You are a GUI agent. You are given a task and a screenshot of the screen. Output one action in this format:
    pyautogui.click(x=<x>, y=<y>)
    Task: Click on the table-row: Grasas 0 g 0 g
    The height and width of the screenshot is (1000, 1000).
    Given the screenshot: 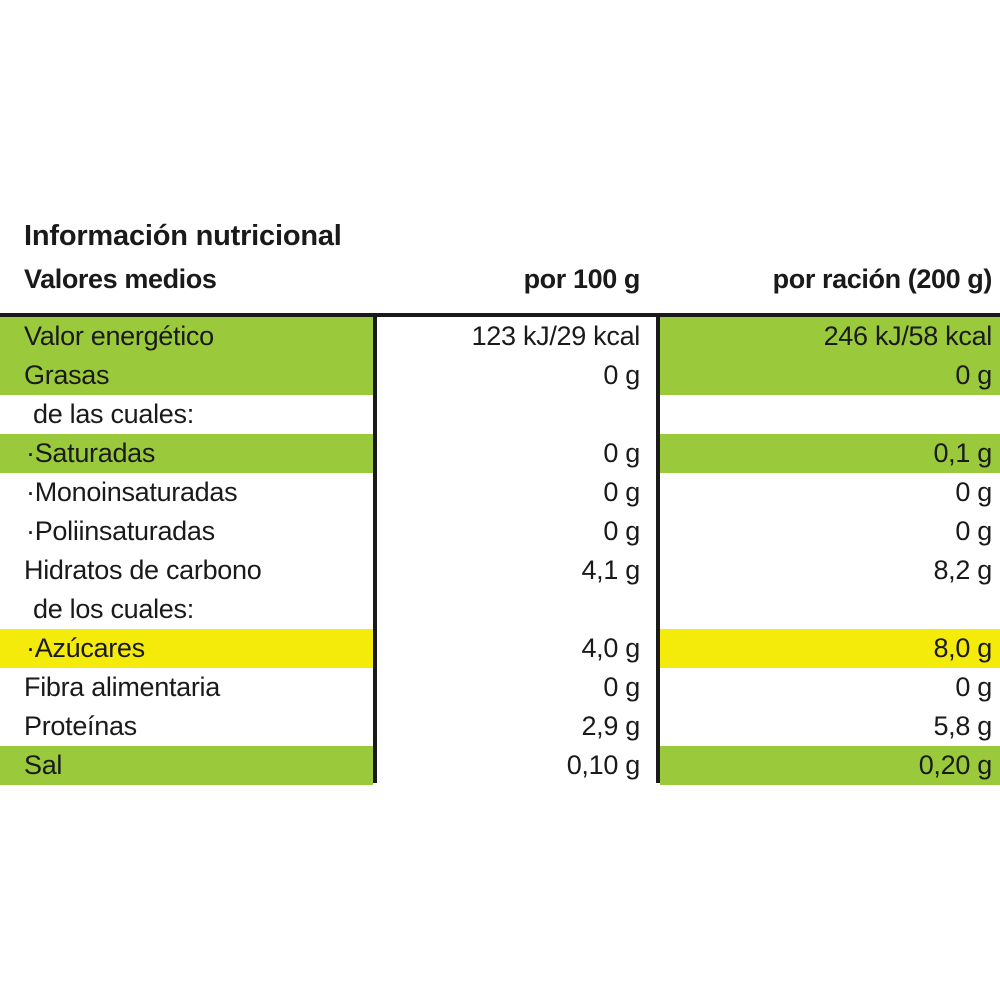 What is the action you would take?
    pyautogui.click(x=500, y=375)
    